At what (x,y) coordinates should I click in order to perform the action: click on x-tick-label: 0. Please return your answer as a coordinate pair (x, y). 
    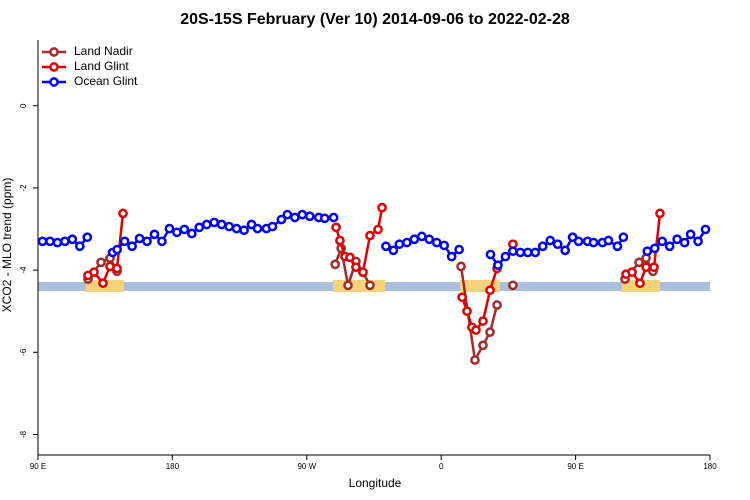
    Looking at the image, I should click on (441, 466).